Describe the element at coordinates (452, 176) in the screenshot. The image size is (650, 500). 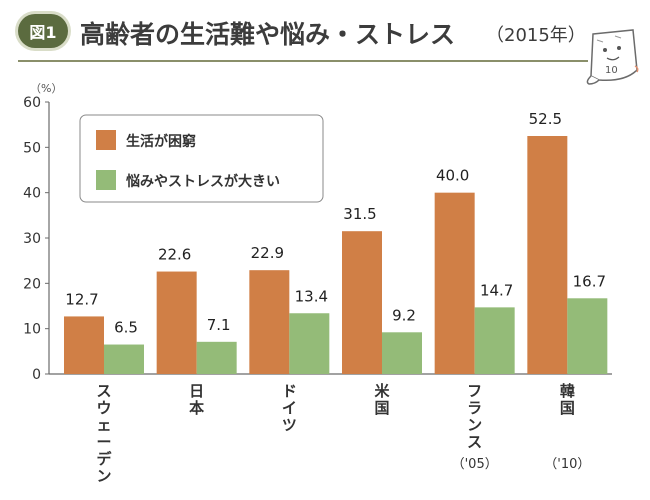
I see `data-label: 40.0` at that location.